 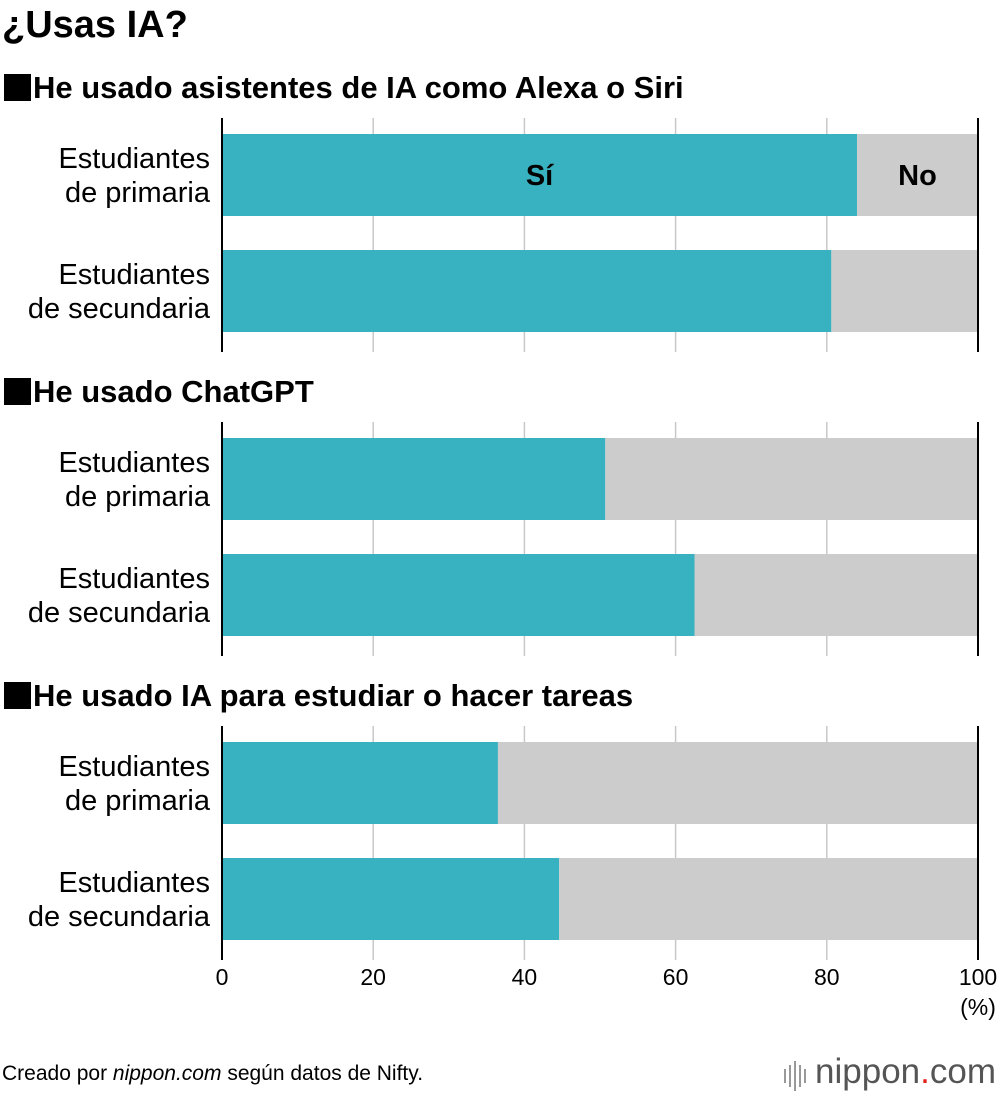 What do you see at coordinates (95, 25) in the screenshot?
I see `page-title: ¿Usas IA?` at bounding box center [95, 25].